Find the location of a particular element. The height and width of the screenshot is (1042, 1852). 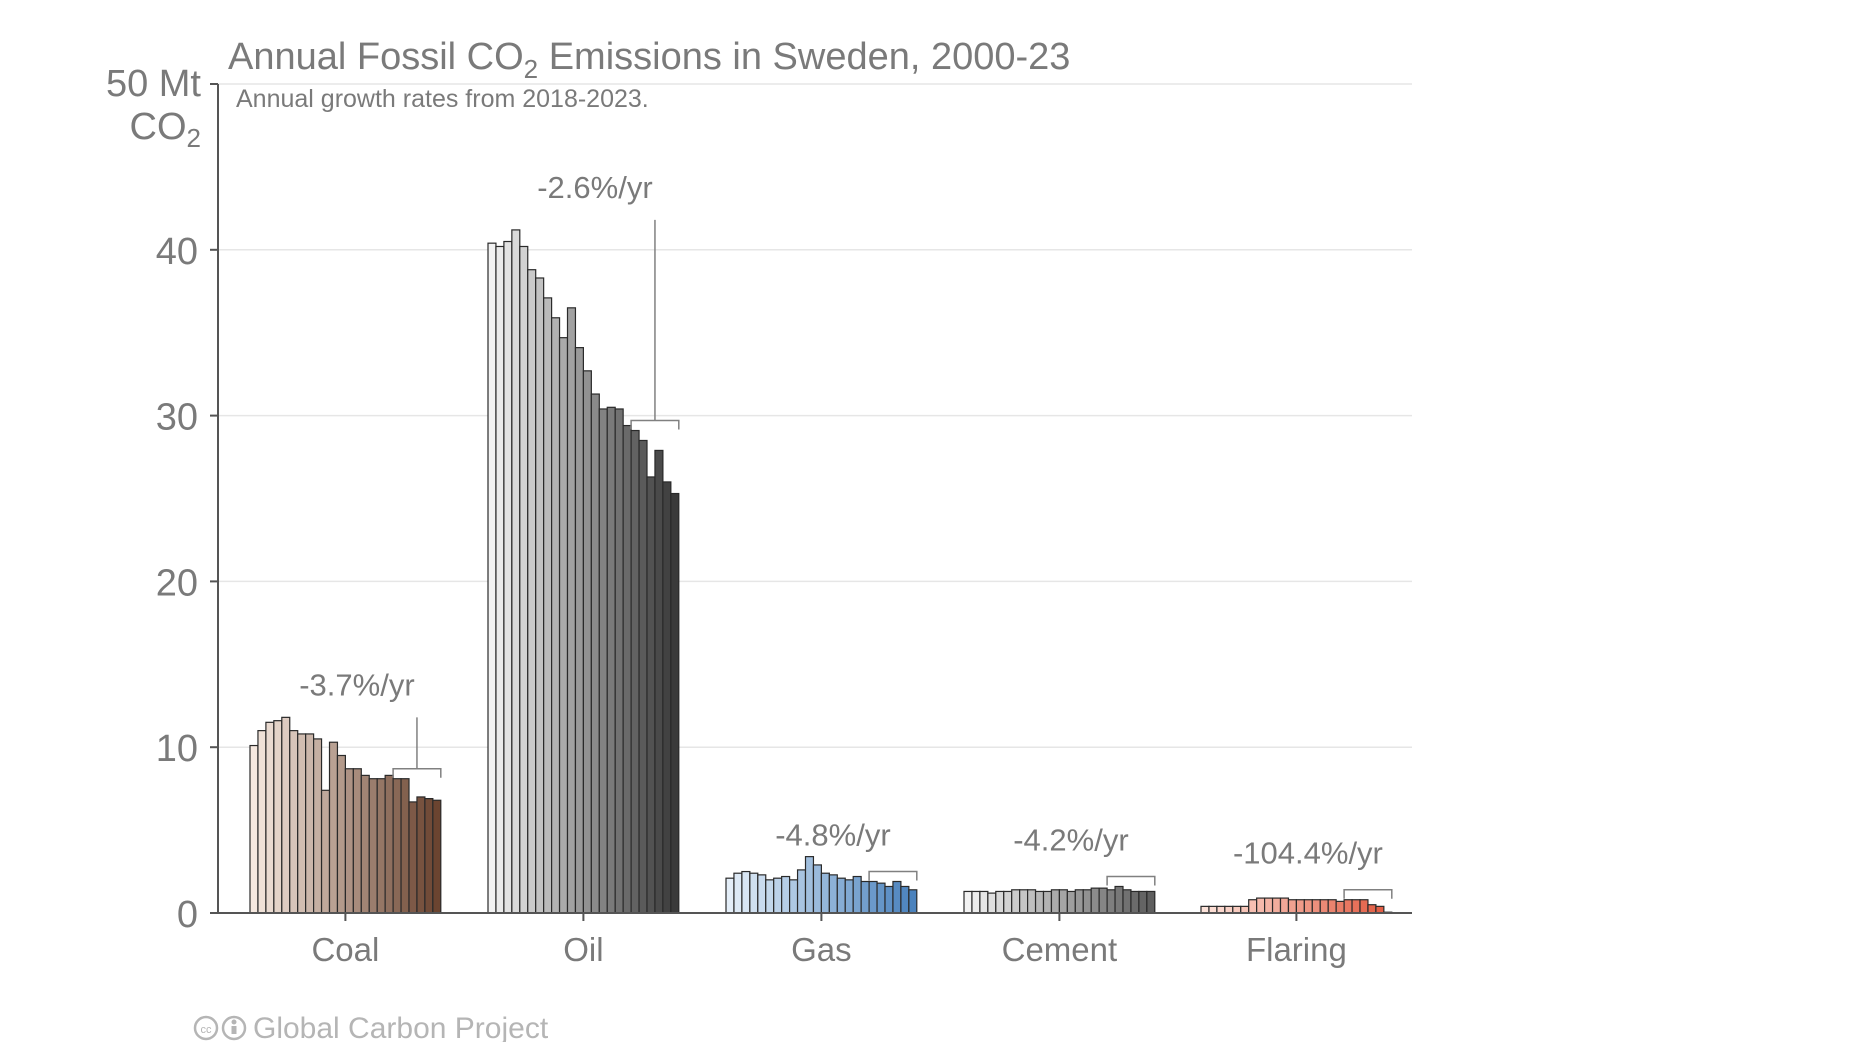

growth-rate-label: -3.7%/yr is located at coordinates (356, 684).